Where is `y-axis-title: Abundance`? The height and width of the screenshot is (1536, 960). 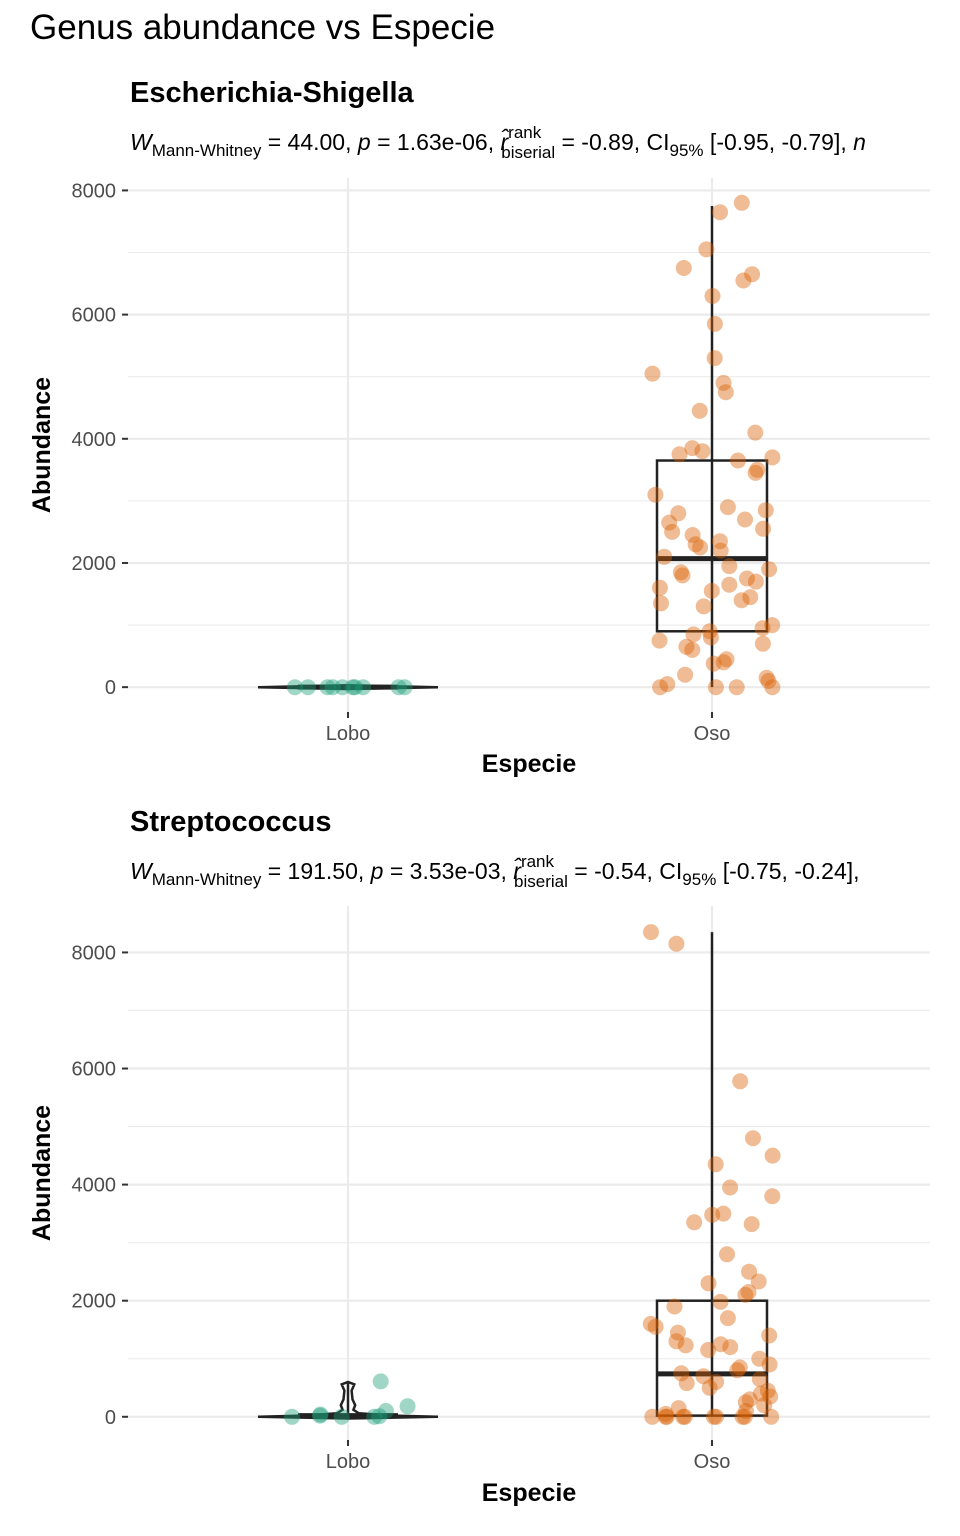
y-axis-title: Abundance is located at coordinates (42, 445).